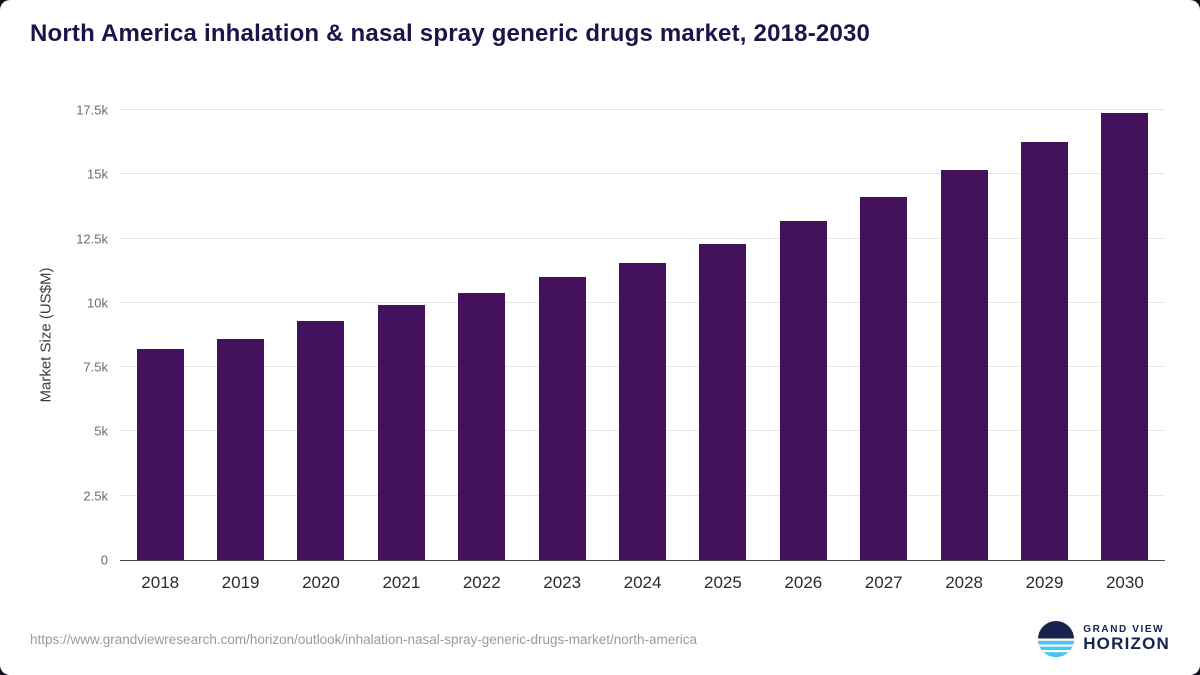  I want to click on x-tick-label: 2025, so click(723, 582).